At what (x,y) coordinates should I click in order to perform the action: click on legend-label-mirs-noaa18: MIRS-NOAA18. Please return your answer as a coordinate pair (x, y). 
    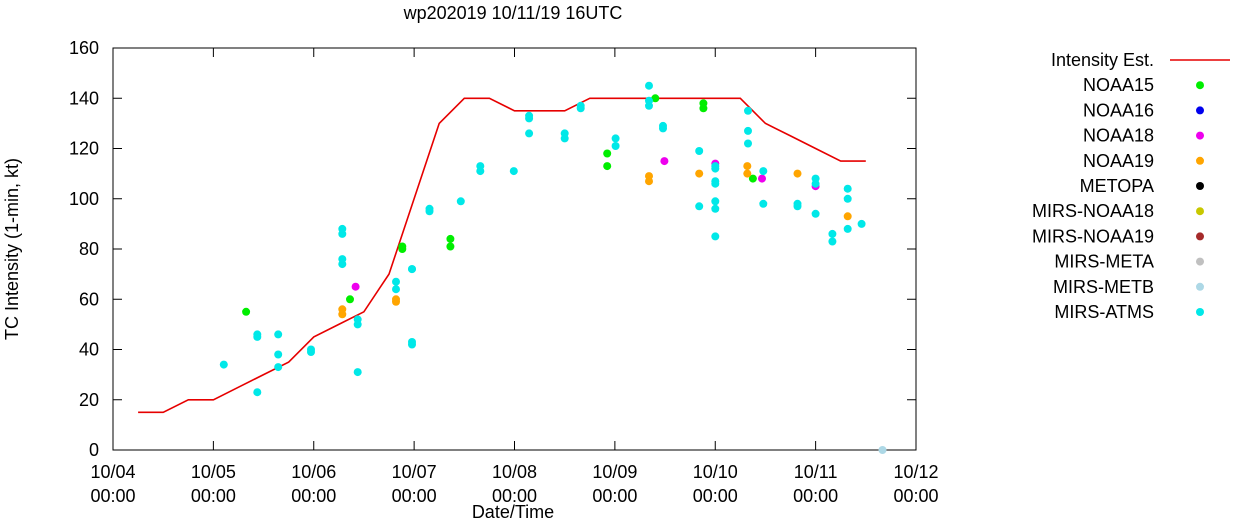
    Looking at the image, I should click on (1093, 211).